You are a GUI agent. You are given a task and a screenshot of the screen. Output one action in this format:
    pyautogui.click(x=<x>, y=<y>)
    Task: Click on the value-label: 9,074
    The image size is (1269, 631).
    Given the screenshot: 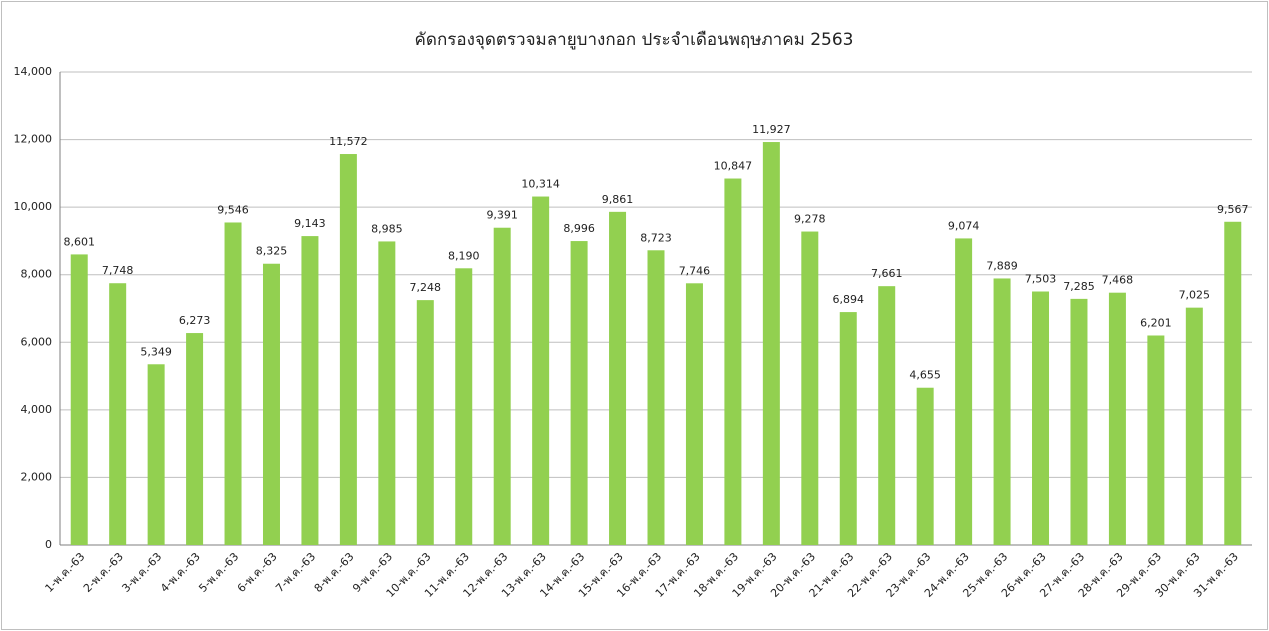 What is the action you would take?
    pyautogui.click(x=964, y=225)
    